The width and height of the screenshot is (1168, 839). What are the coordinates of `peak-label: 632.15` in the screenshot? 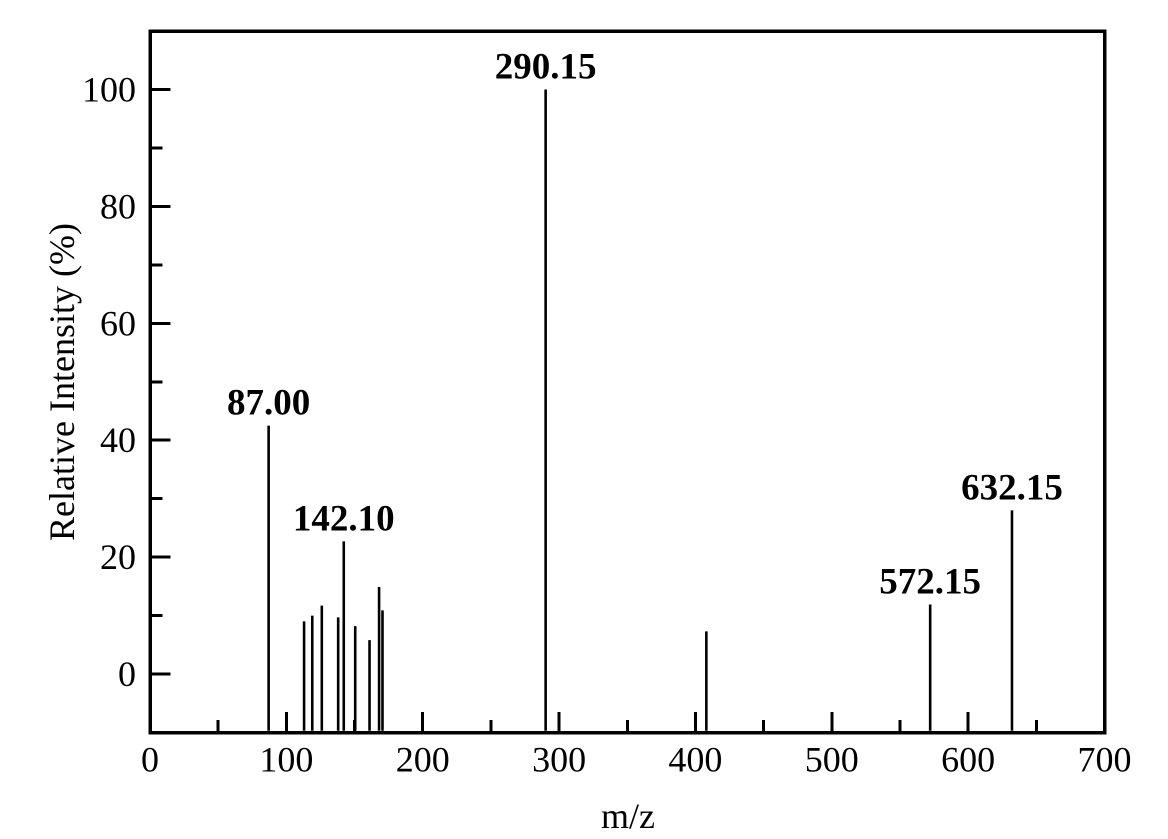 It's located at (1012, 487).